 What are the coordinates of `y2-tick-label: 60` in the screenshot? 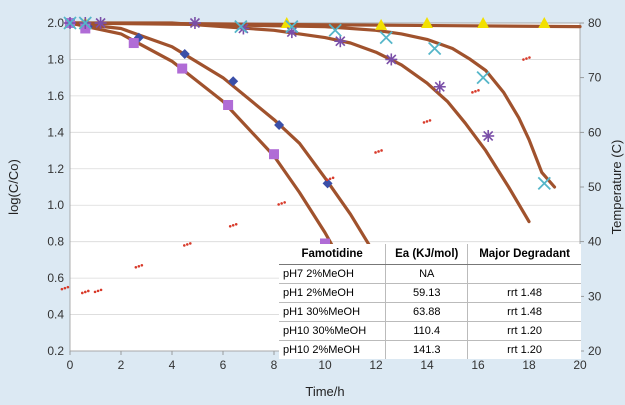 It's located at (595, 132).